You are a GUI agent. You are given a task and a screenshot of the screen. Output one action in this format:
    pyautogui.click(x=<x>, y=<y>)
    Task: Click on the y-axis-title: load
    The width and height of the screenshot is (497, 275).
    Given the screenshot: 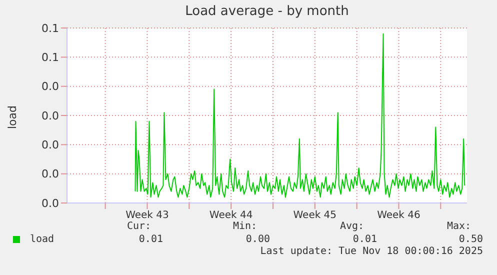 What is the action you would take?
    pyautogui.click(x=12, y=117)
    